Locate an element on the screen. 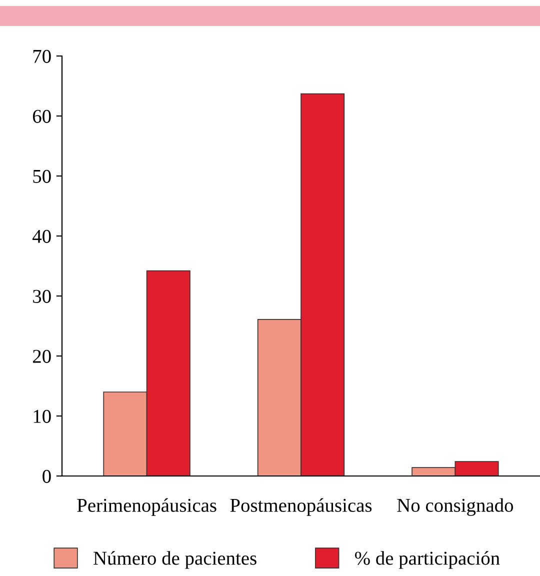 This screenshot has height=576, width=540. y-tick-label: 60 is located at coordinates (41, 116).